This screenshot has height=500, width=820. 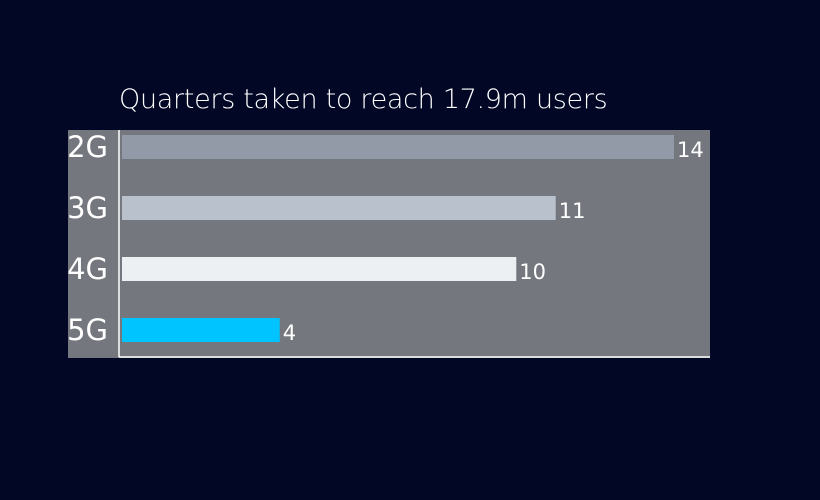 I want to click on value-label: 11, so click(x=572, y=211).